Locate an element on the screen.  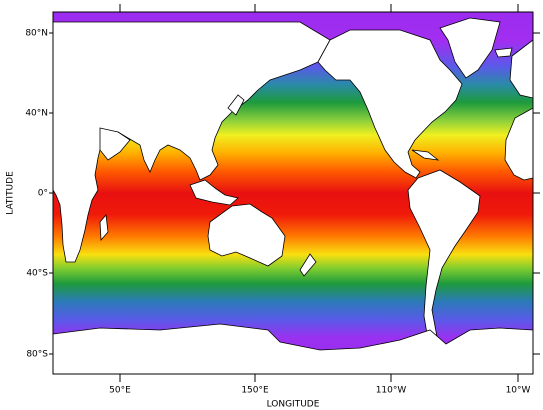
x-tick-label: 150°E is located at coordinates (255, 391).